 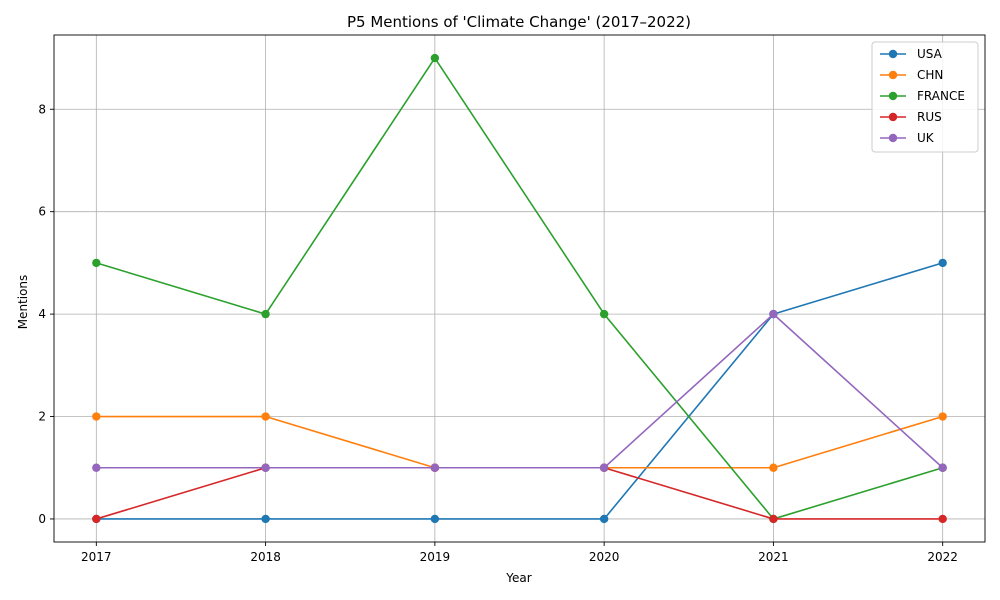 What do you see at coordinates (773, 557) in the screenshot?
I see `x-tick-label: 2021` at bounding box center [773, 557].